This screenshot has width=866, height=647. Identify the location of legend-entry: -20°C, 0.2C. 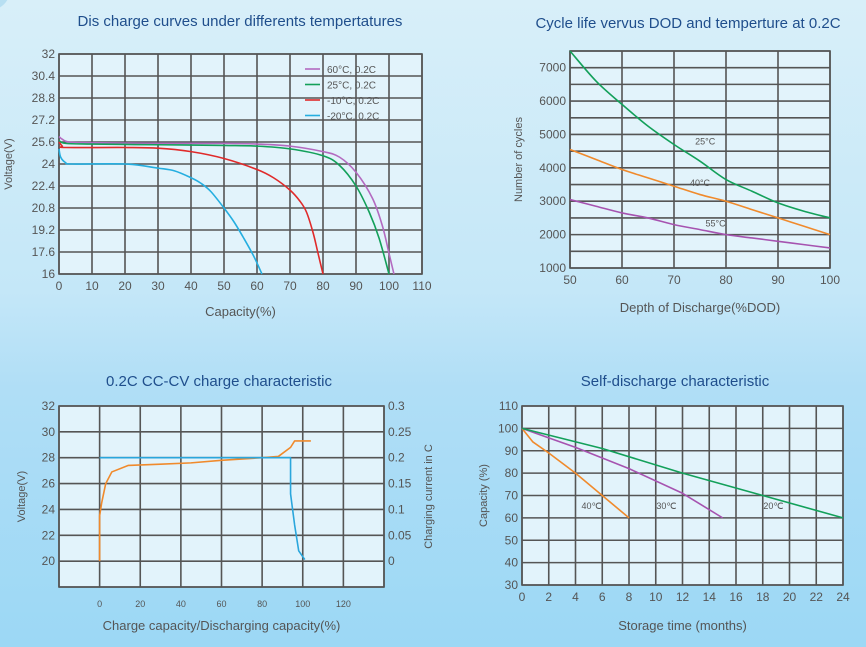
(353, 117).